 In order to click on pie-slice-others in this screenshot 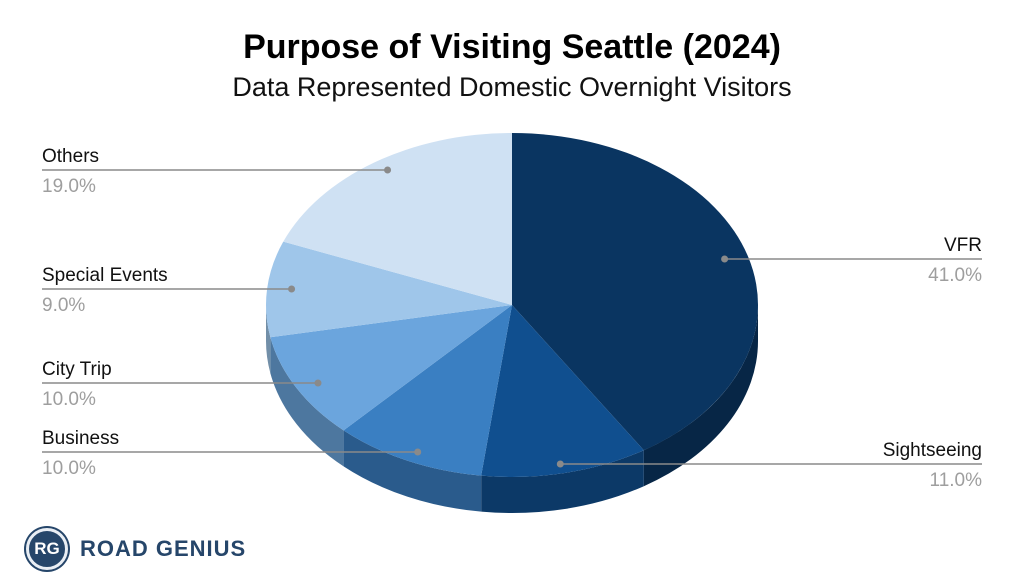, I will do `click(397, 219)`.